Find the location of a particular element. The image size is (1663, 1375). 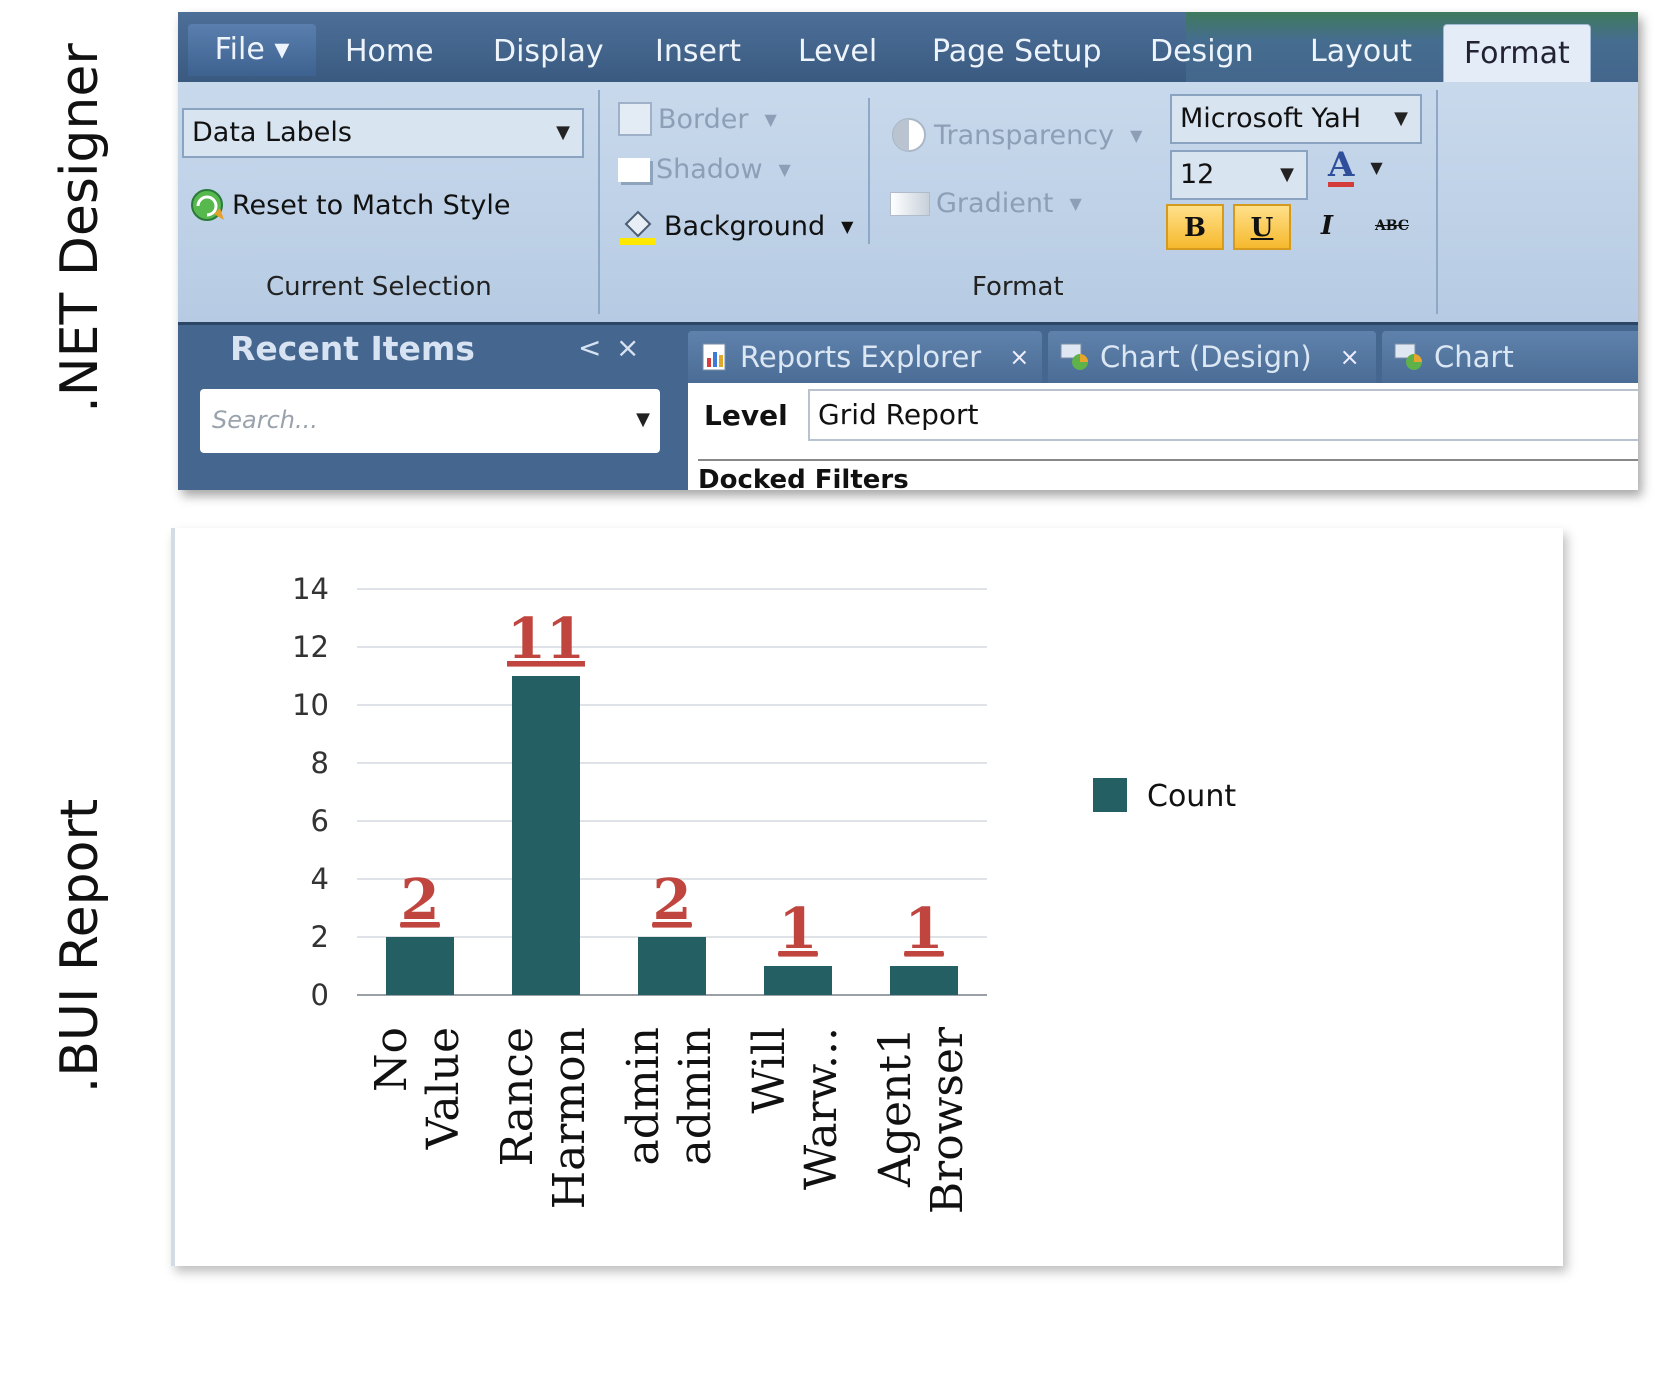

current-selection-group-label: Current Selection is located at coordinates (379, 287).